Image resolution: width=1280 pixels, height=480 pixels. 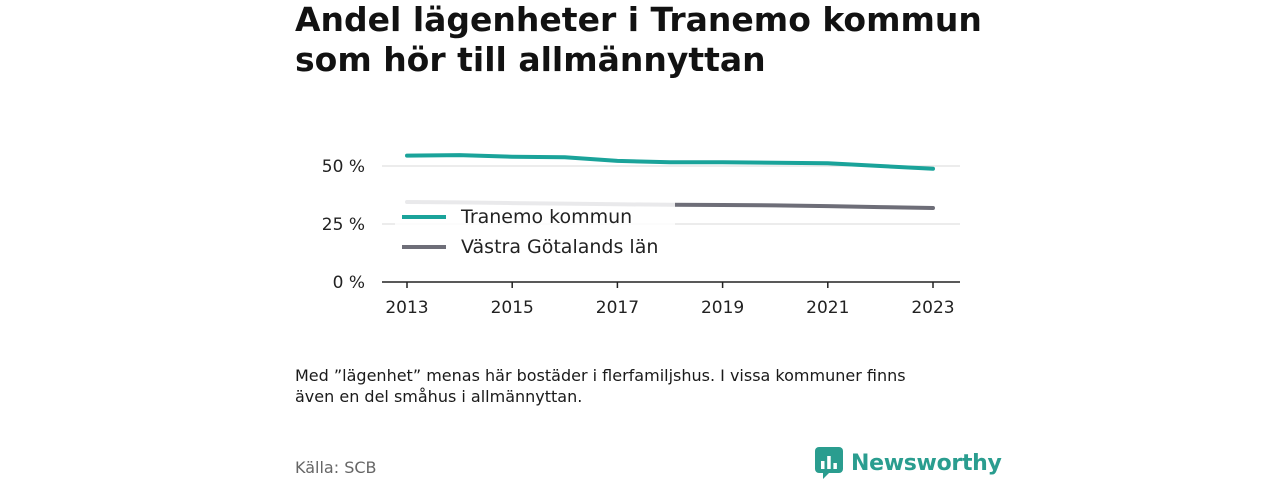 What do you see at coordinates (617, 308) in the screenshot?
I see `x-tick-label: 2017` at bounding box center [617, 308].